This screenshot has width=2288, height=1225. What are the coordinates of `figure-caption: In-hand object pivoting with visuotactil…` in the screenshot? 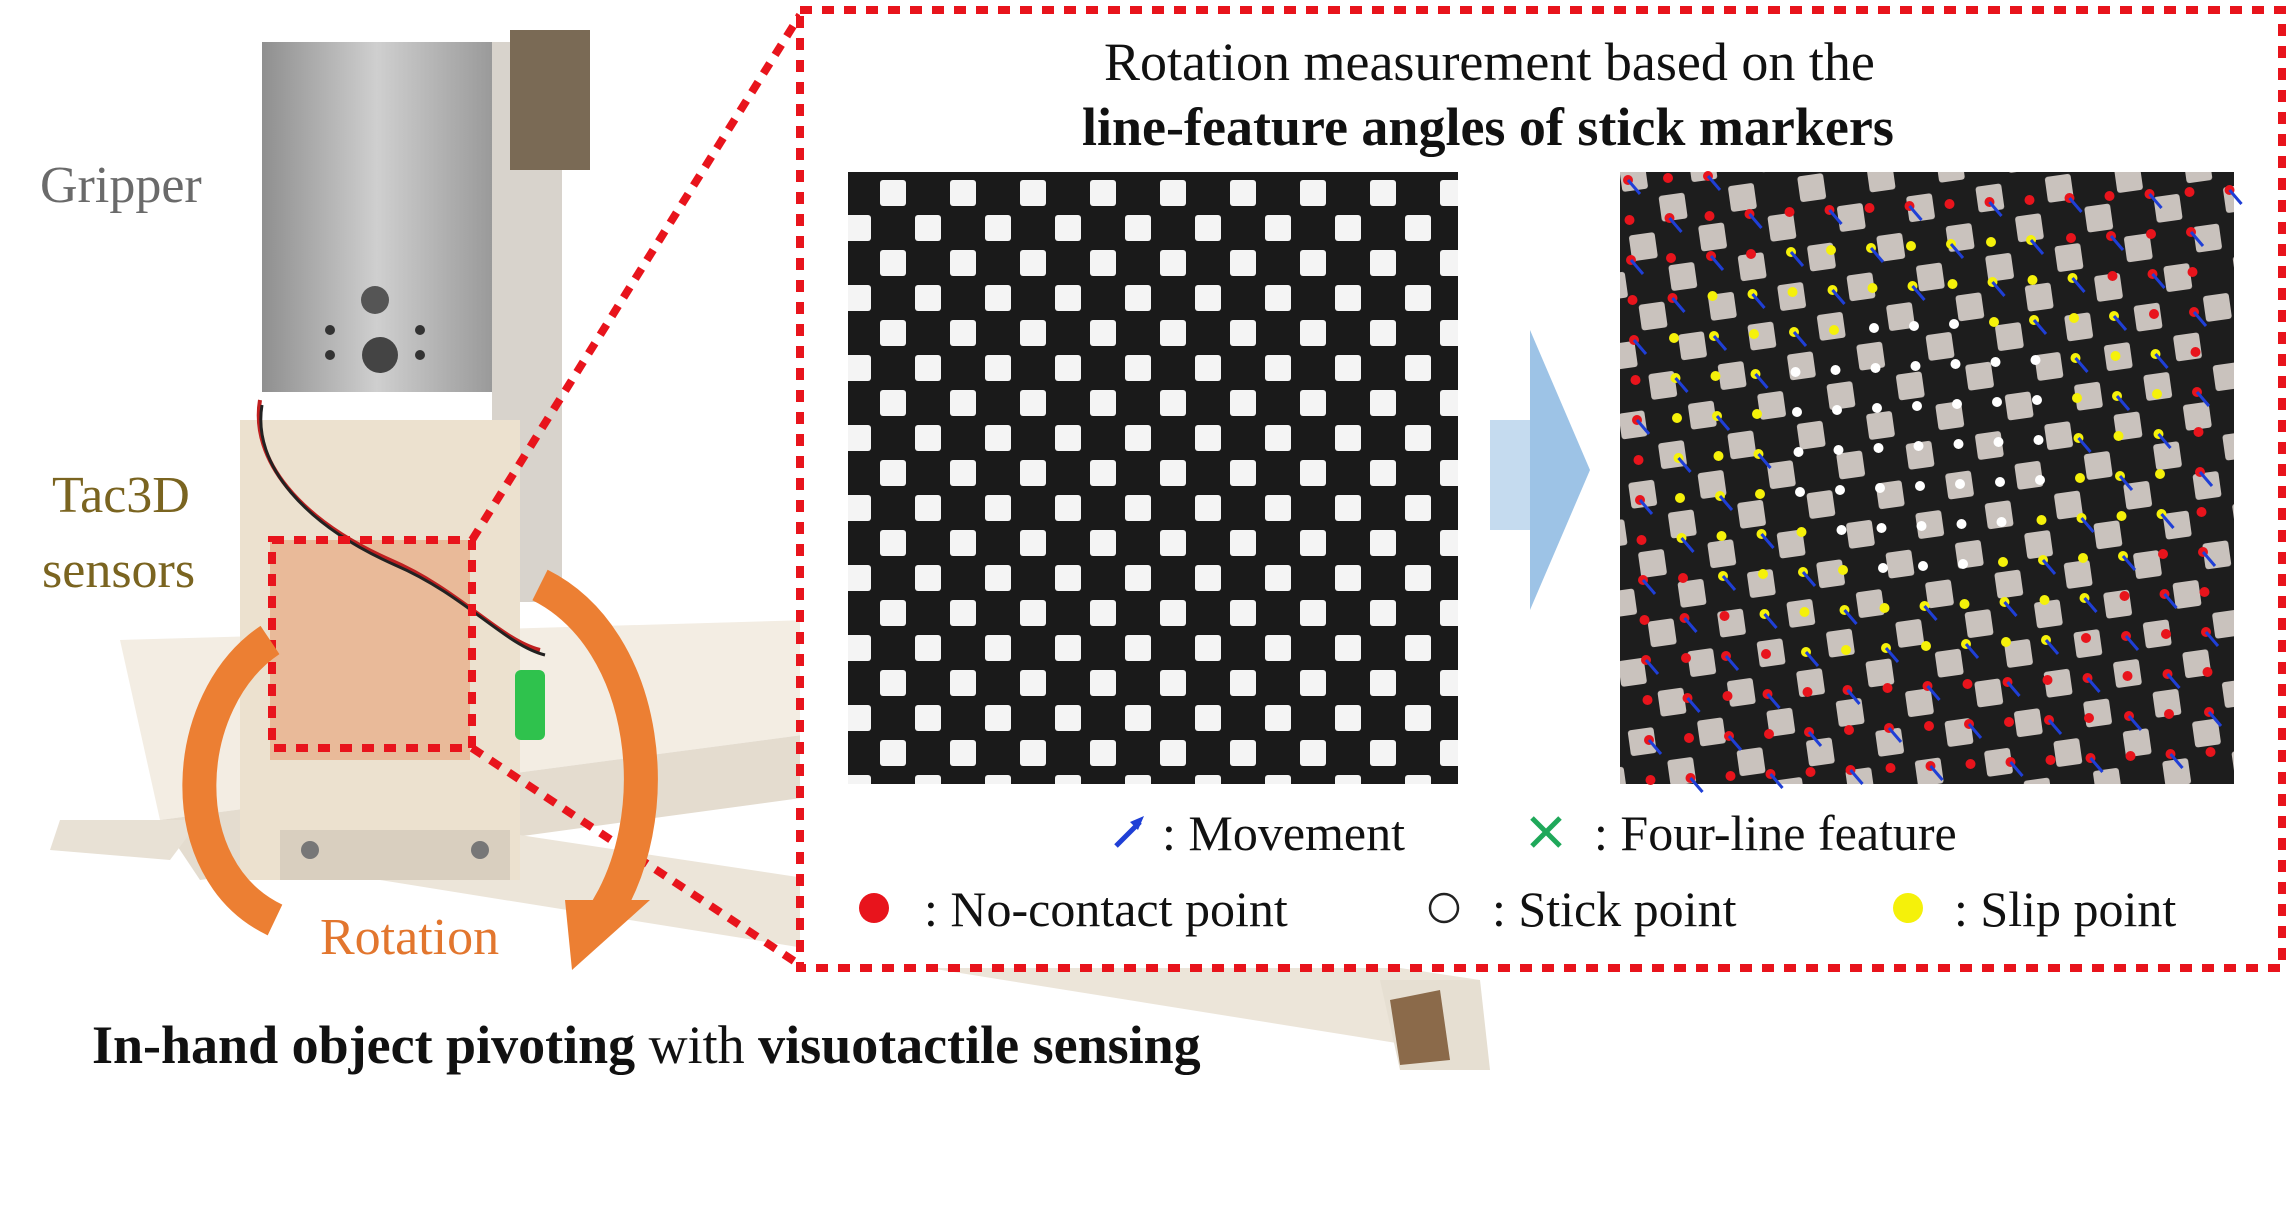 It's located at (646, 1045).